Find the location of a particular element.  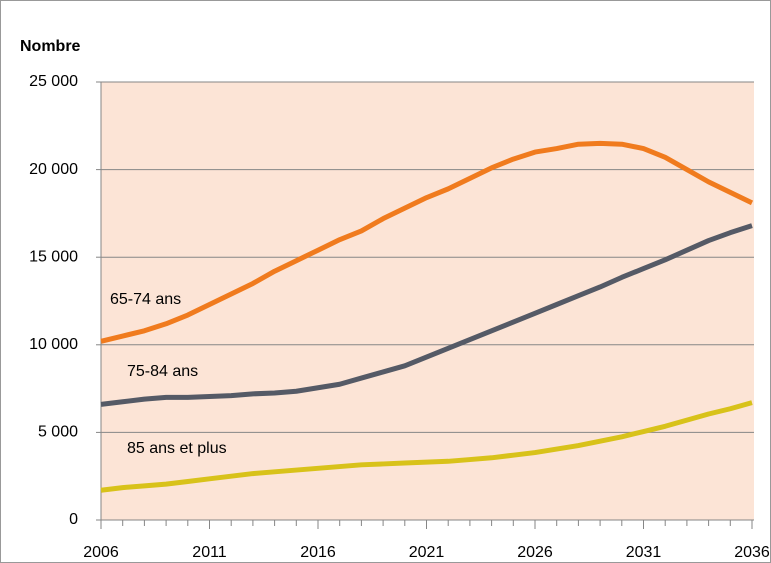

x-tick-label: 2026 is located at coordinates (535, 552).